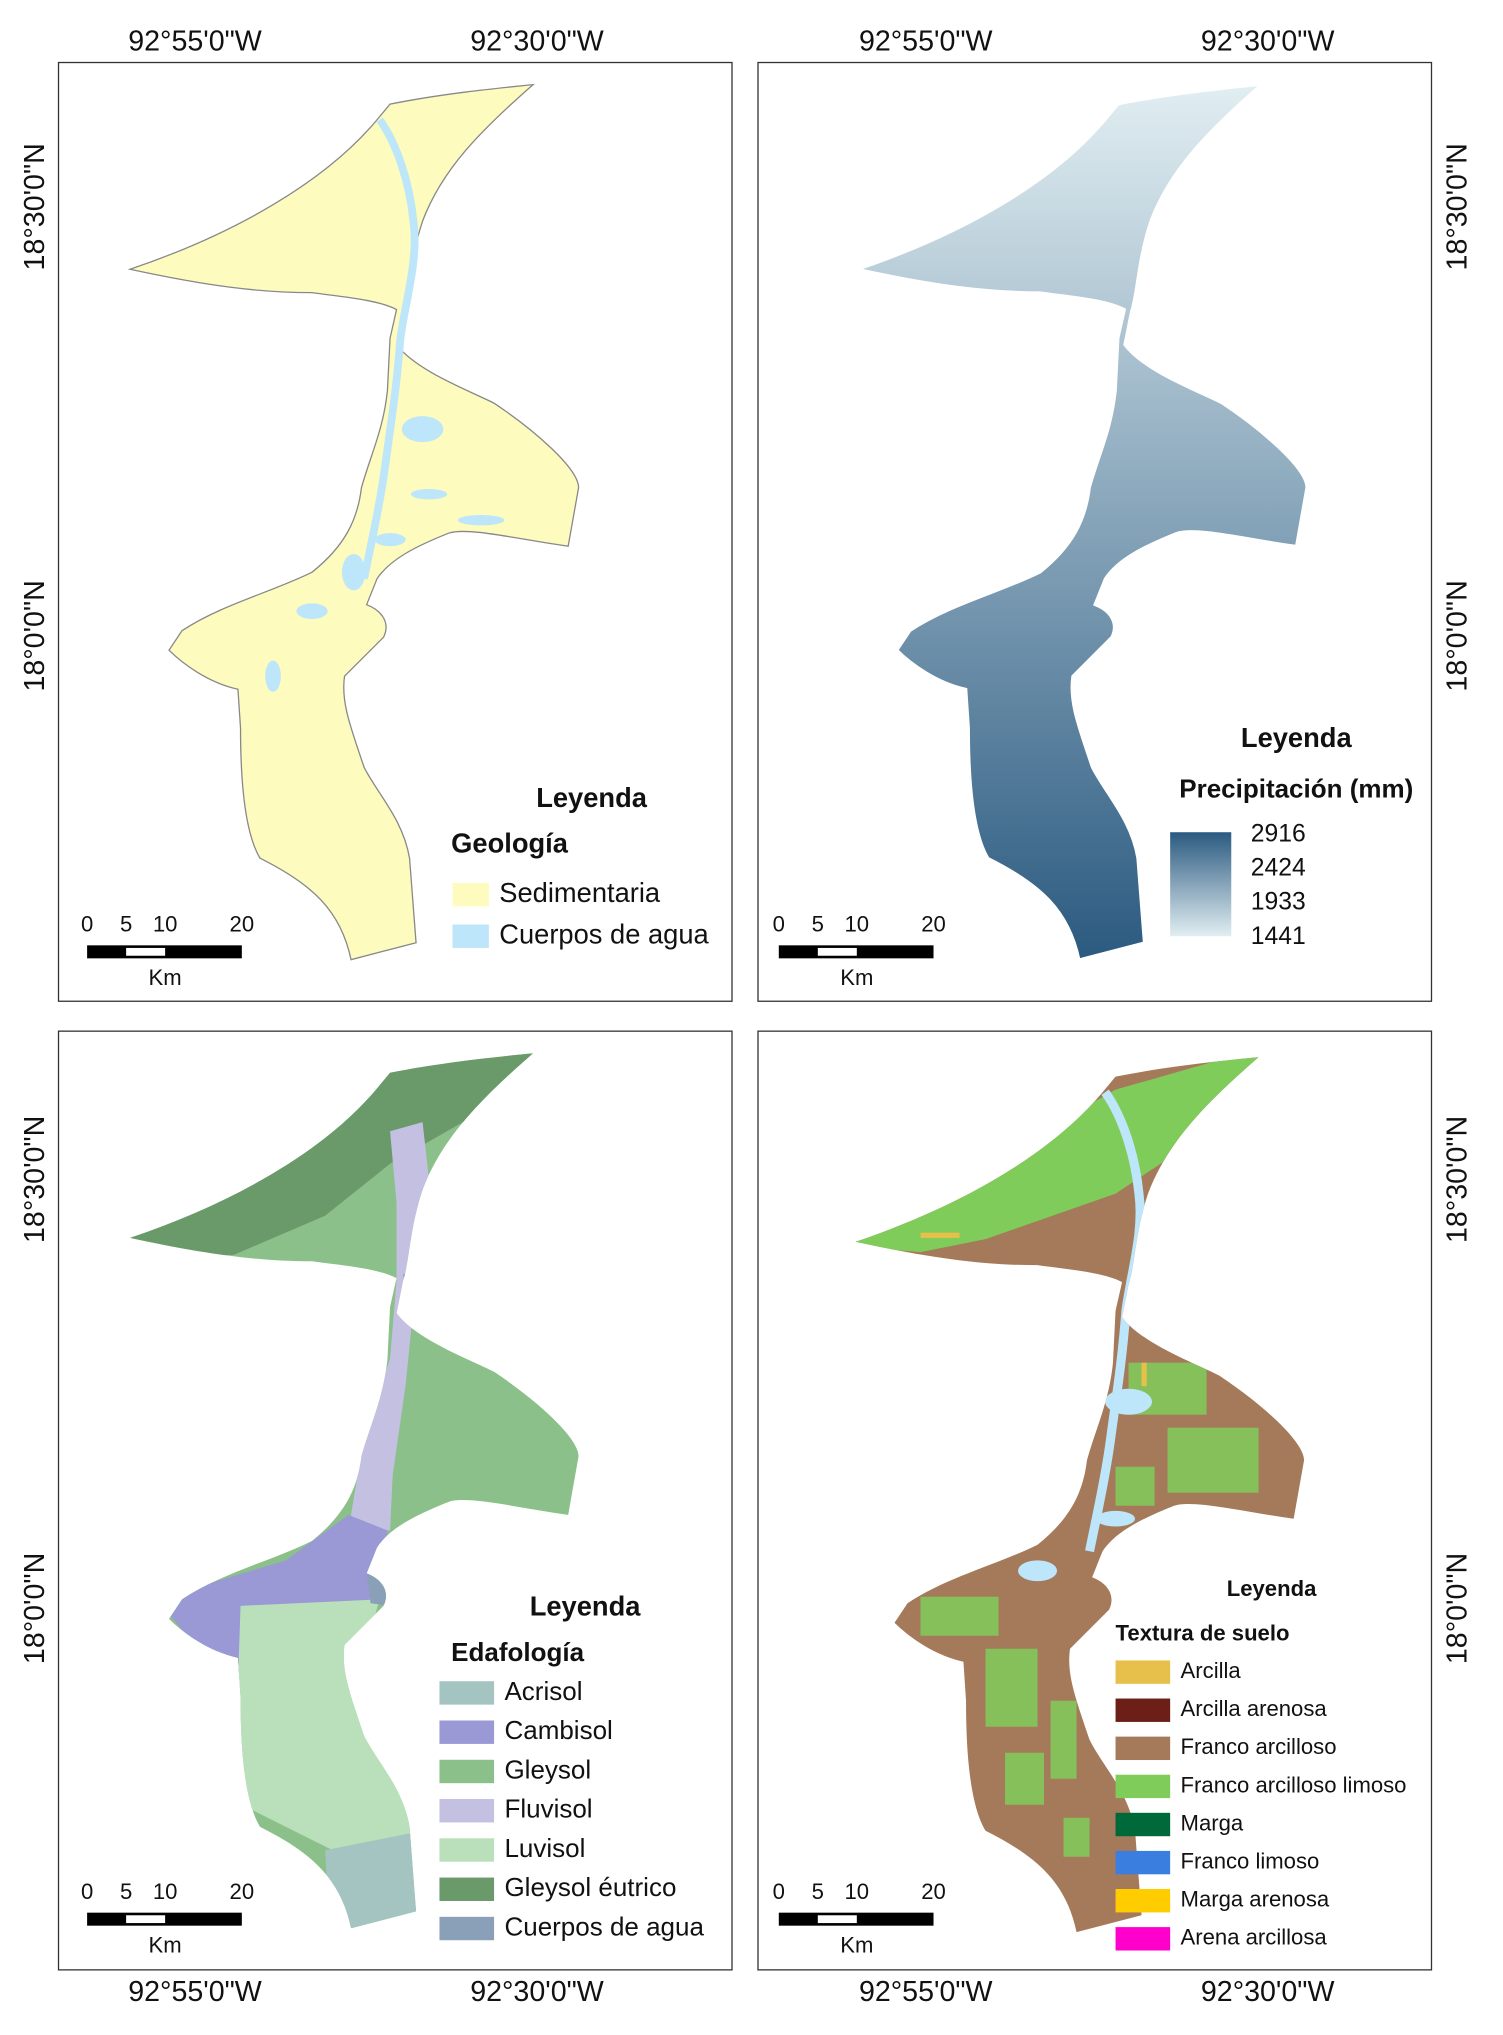  Describe the element at coordinates (1278, 833) in the screenshot. I see `legend-ramp-label: 2916` at that location.